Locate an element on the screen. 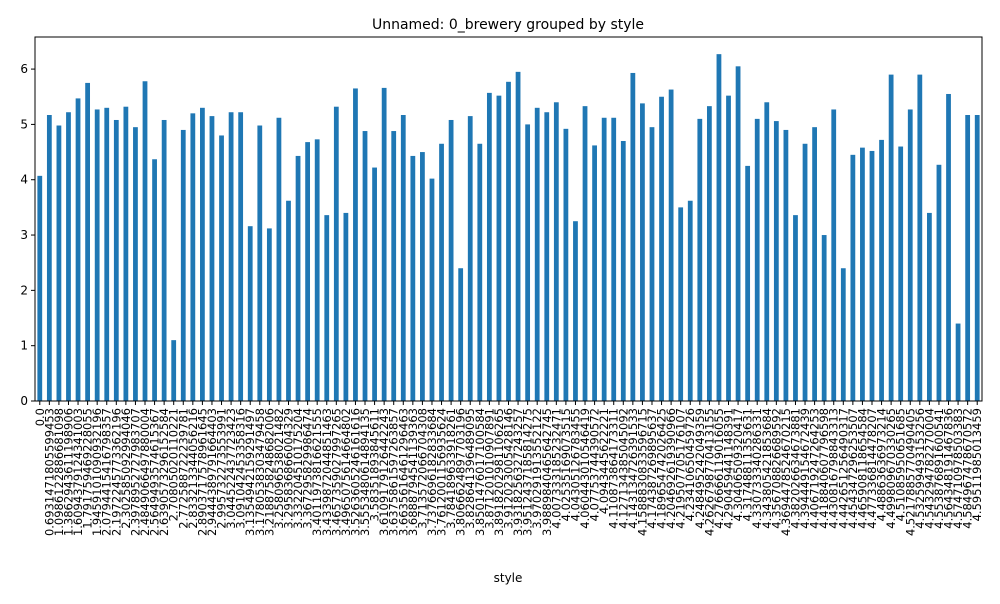 This screenshot has height=604, width=1000. x-tick-label: 3.4339872044851463 is located at coordinates (327, 472).